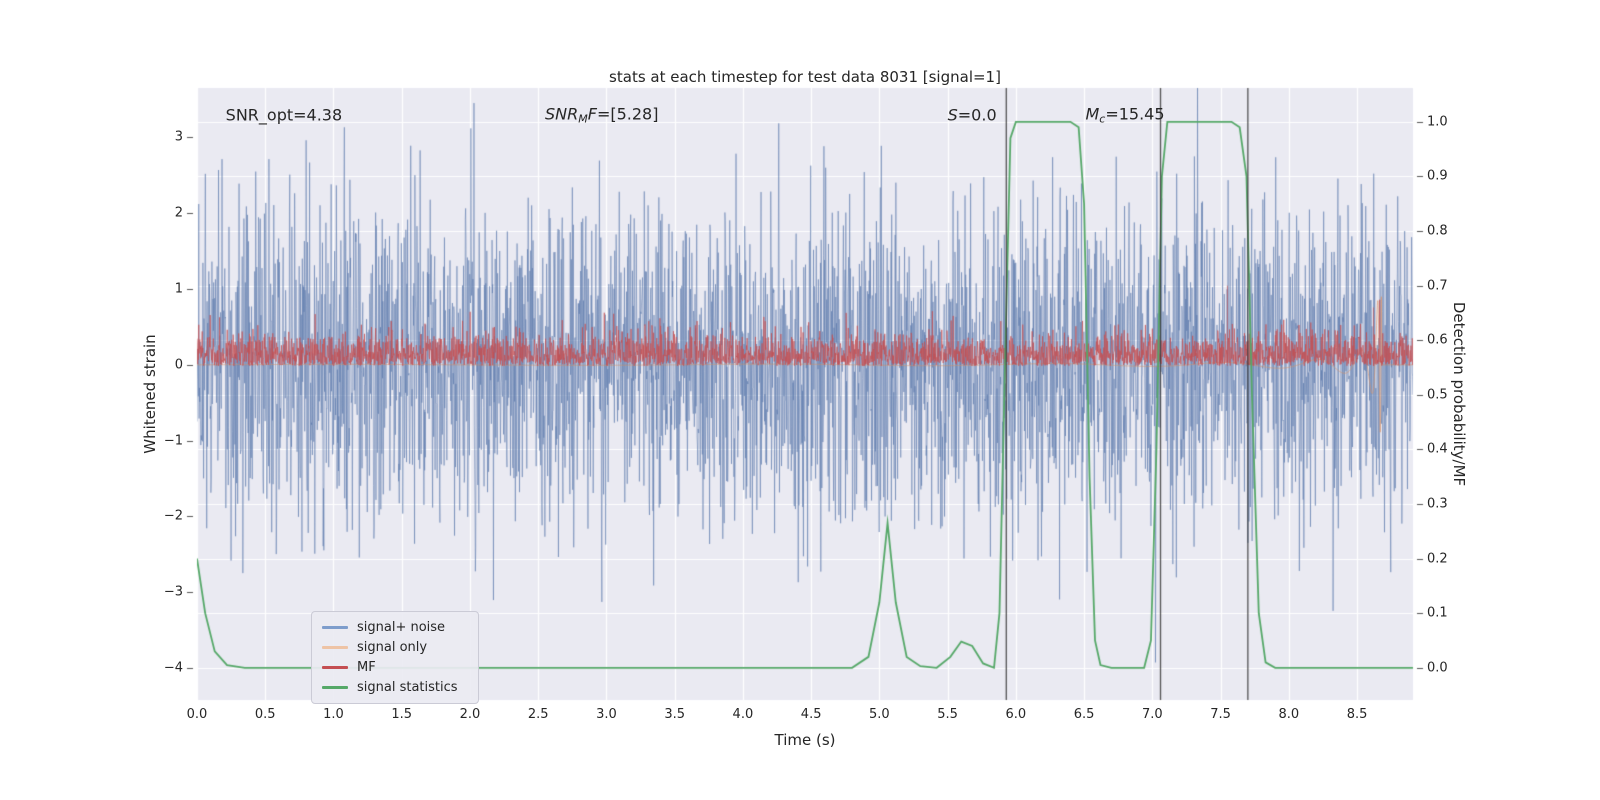 The image size is (1600, 800). I want to click on y-right-tick-label: 0.0, so click(1437, 668).